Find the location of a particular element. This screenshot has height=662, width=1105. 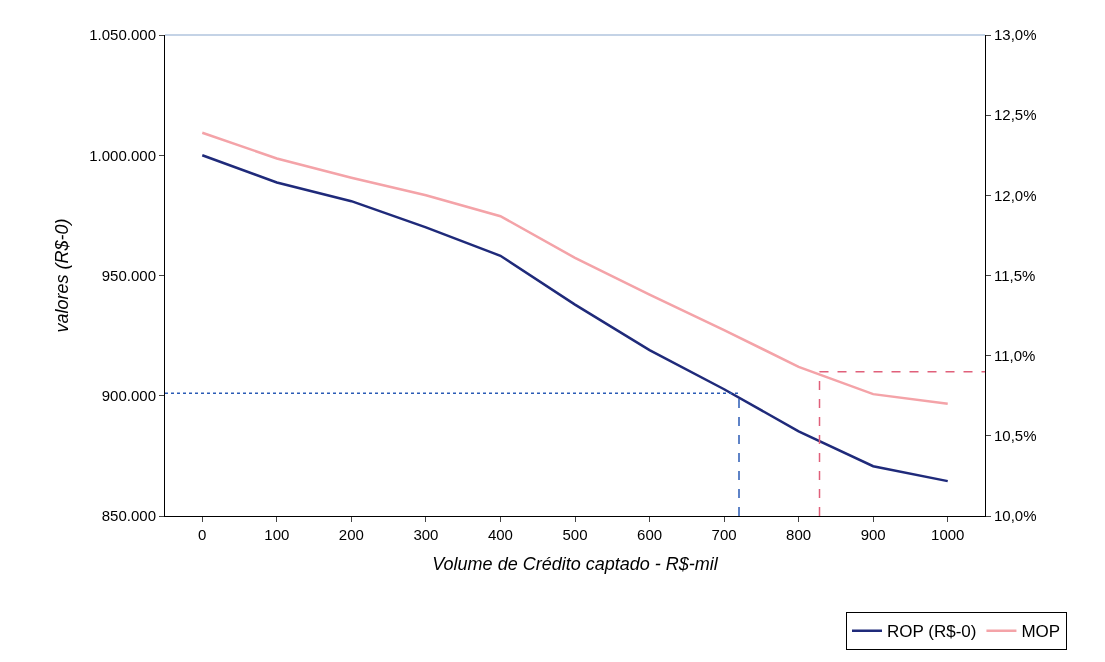

y-tick-label: 850.000 is located at coordinates (128, 516).